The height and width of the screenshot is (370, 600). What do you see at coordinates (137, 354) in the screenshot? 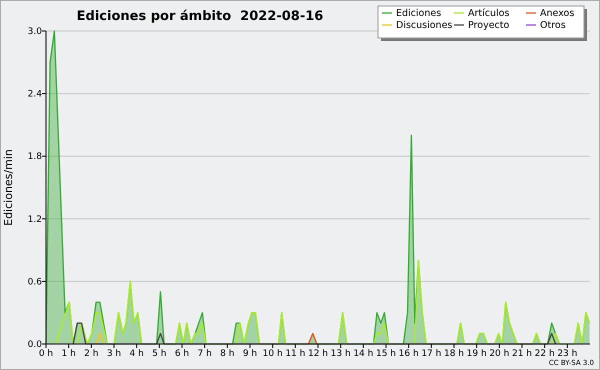
I see `x-tick-label: 4 h` at bounding box center [137, 354].